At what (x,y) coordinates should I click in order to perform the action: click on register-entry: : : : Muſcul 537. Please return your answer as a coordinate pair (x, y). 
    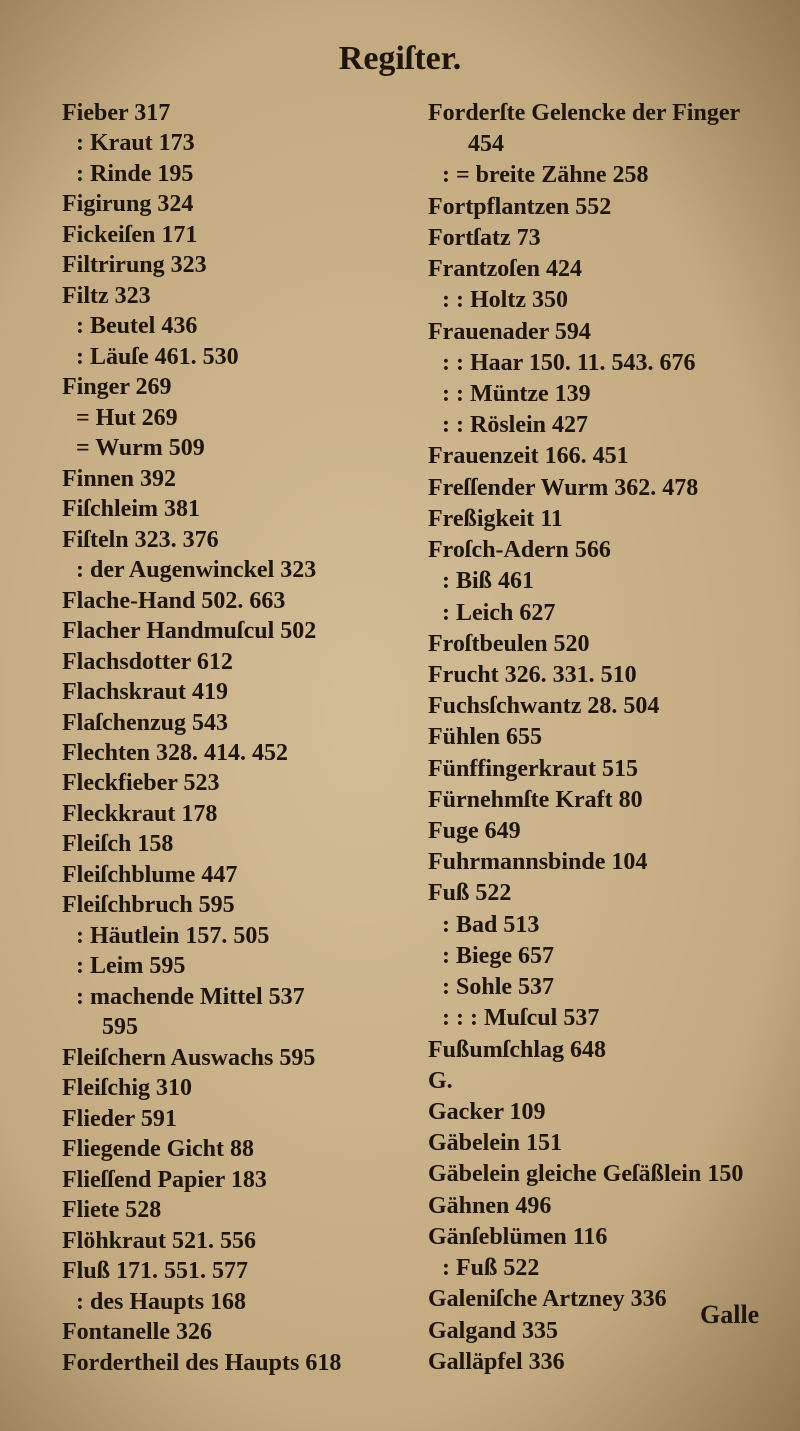
    Looking at the image, I should click on (521, 1018).